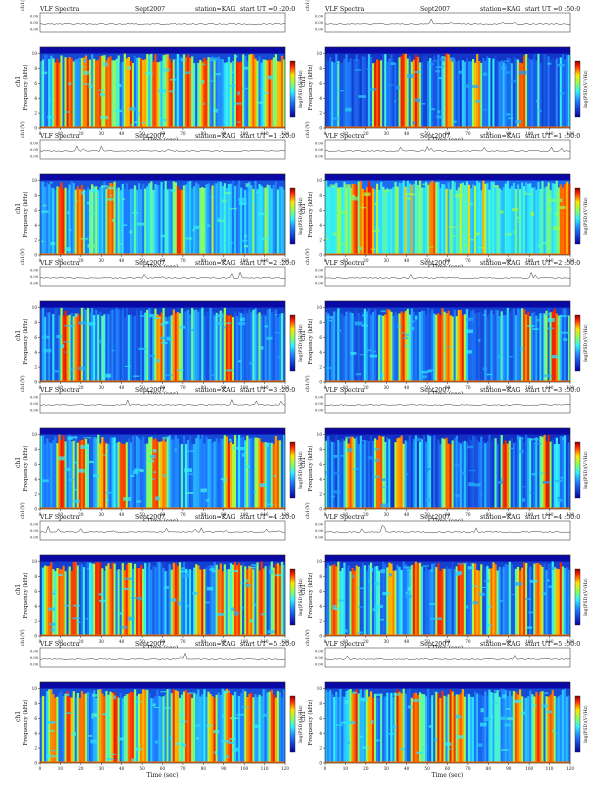 Image resolution: width=612 pixels, height=792 pixels. Describe the element at coordinates (320, 494) in the screenshot. I see `y-tick-label: 2` at that location.